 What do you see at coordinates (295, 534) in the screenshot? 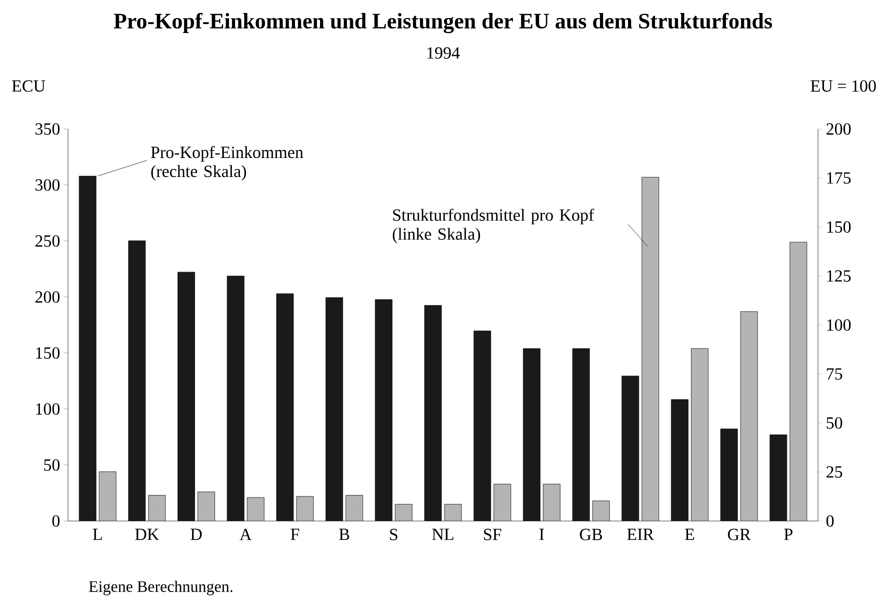
I see `x-tick-label: F` at bounding box center [295, 534].